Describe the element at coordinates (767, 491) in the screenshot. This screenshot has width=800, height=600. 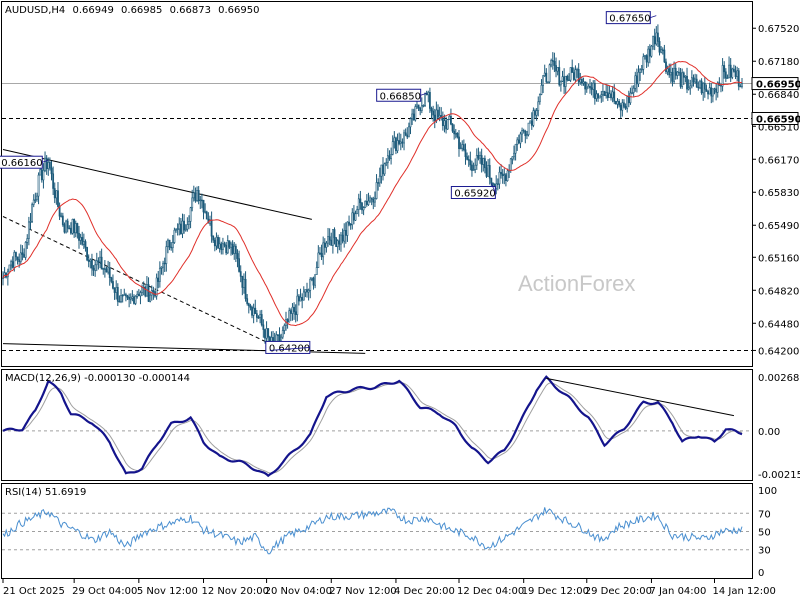
I see `rsi-tick-label: 100` at that location.